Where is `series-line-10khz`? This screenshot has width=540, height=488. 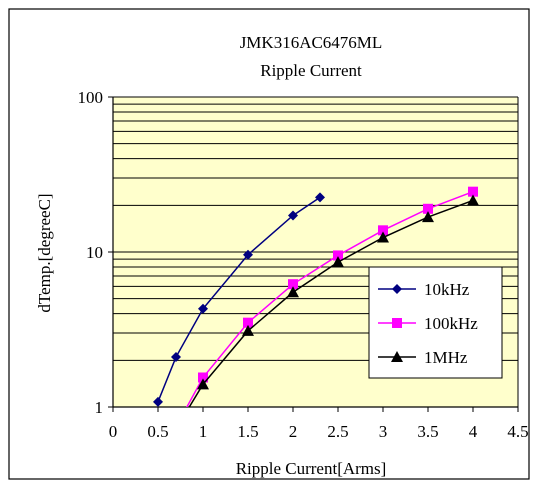
series-line-10khz is located at coordinates (239, 299).